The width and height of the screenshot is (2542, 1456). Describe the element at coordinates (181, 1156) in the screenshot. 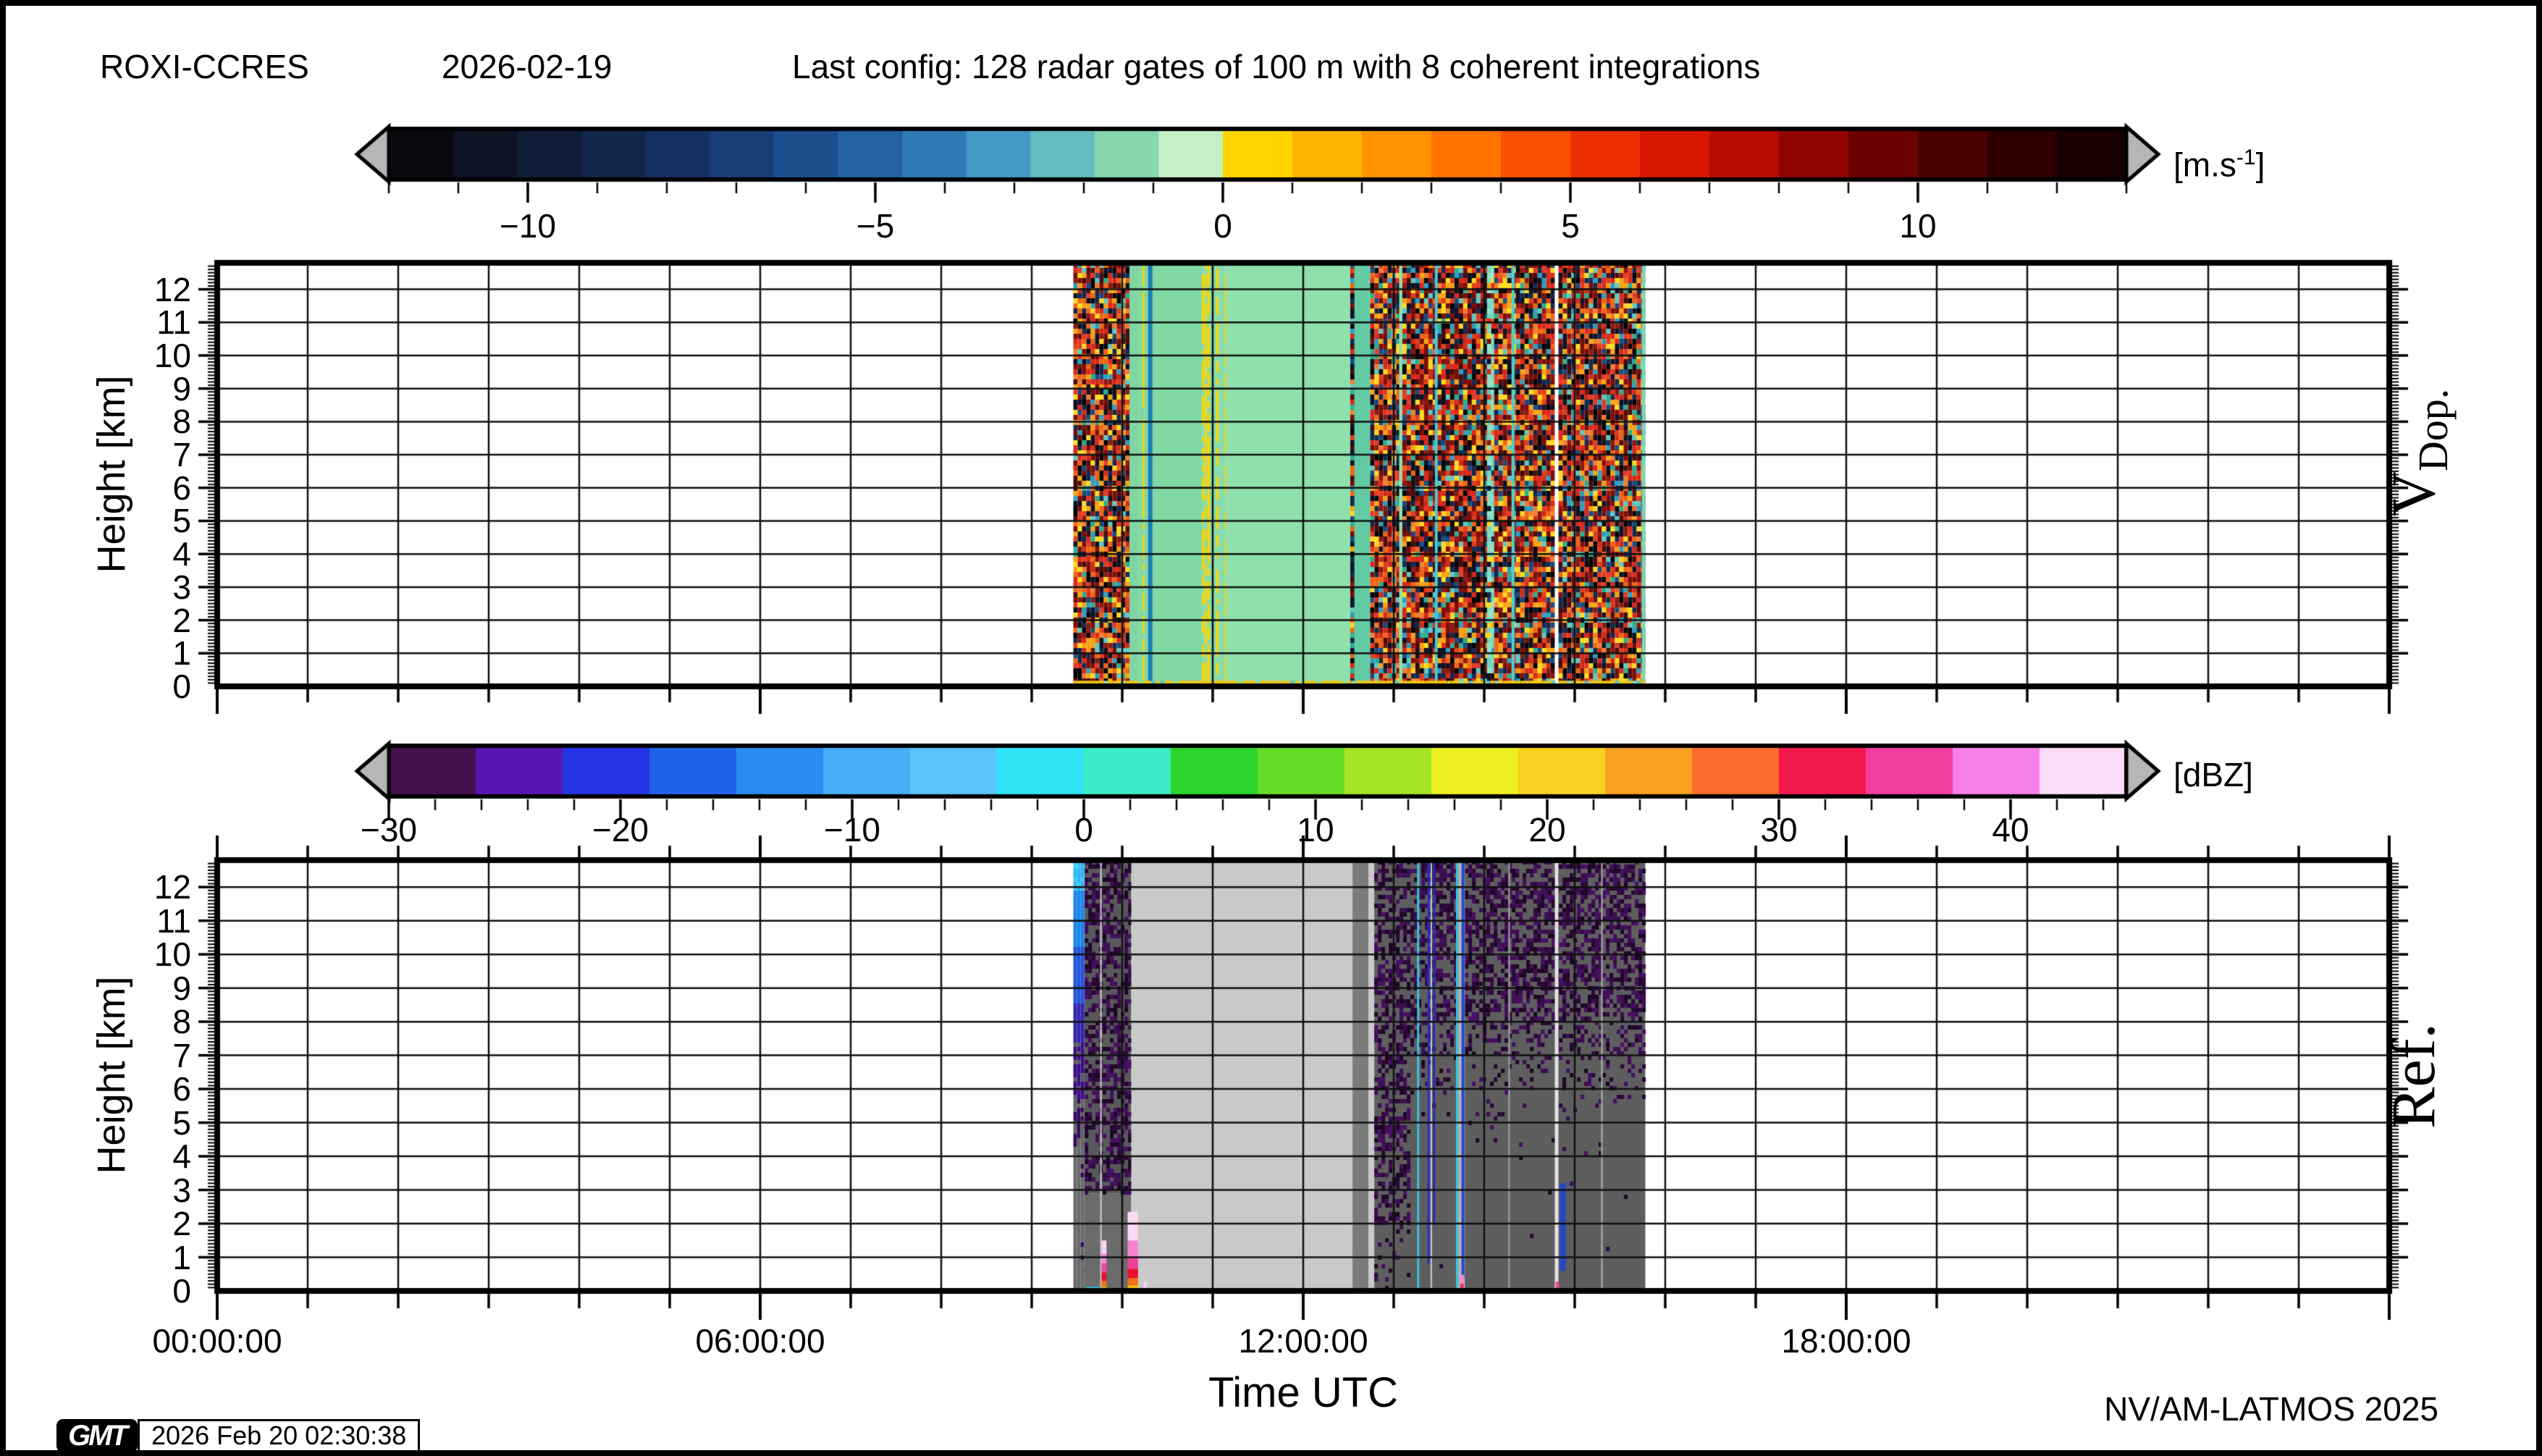

I see `ref-y-tick-label: 4` at that location.